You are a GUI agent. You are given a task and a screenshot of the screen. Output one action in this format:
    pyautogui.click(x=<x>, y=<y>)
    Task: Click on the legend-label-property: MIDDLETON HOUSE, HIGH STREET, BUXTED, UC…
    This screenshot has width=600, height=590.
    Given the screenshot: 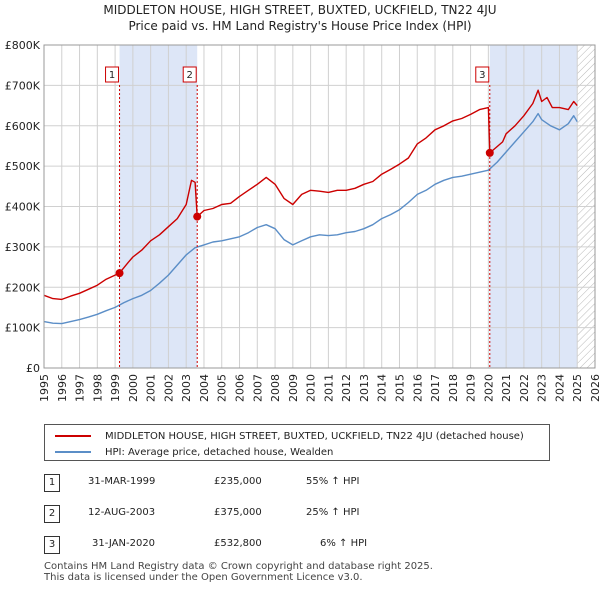 What is the action you would take?
    pyautogui.click(x=314, y=436)
    